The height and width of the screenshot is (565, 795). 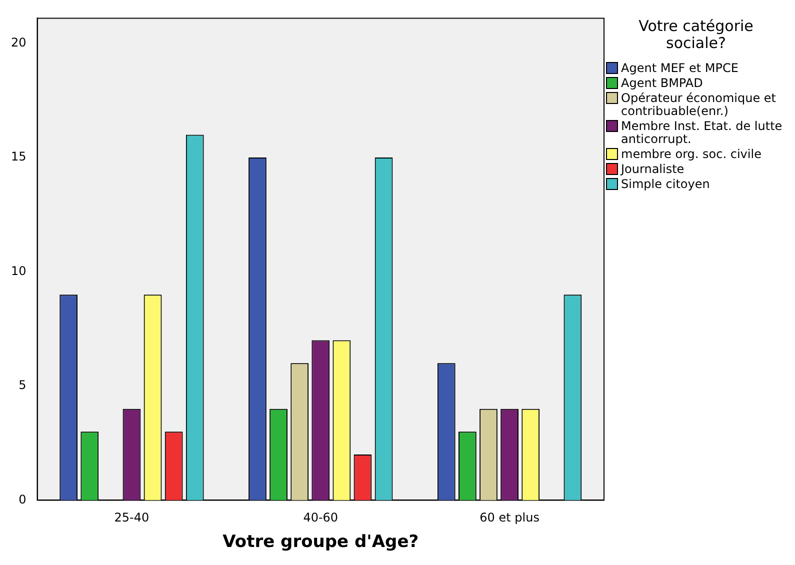 What do you see at coordinates (18, 271) in the screenshot?
I see `y-tick-label: 10` at bounding box center [18, 271].